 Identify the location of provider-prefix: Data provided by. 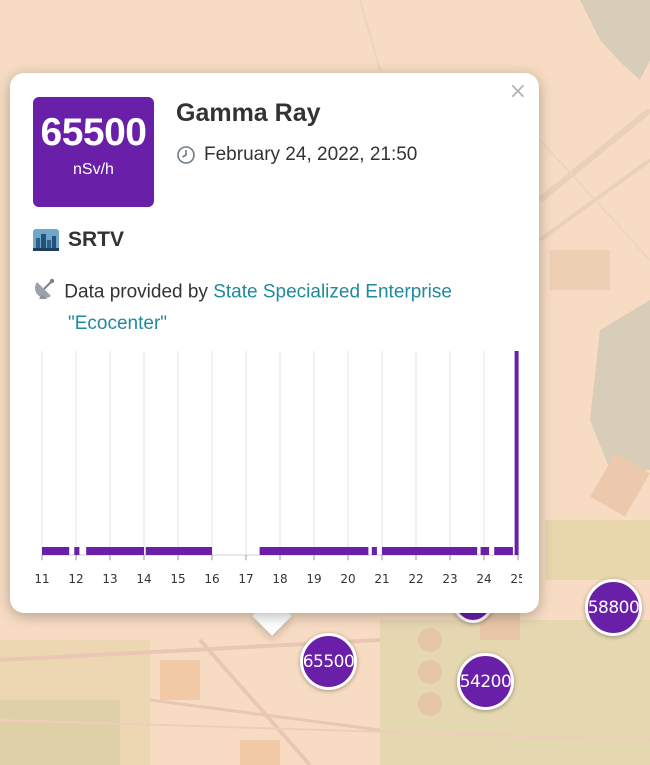
(139, 292).